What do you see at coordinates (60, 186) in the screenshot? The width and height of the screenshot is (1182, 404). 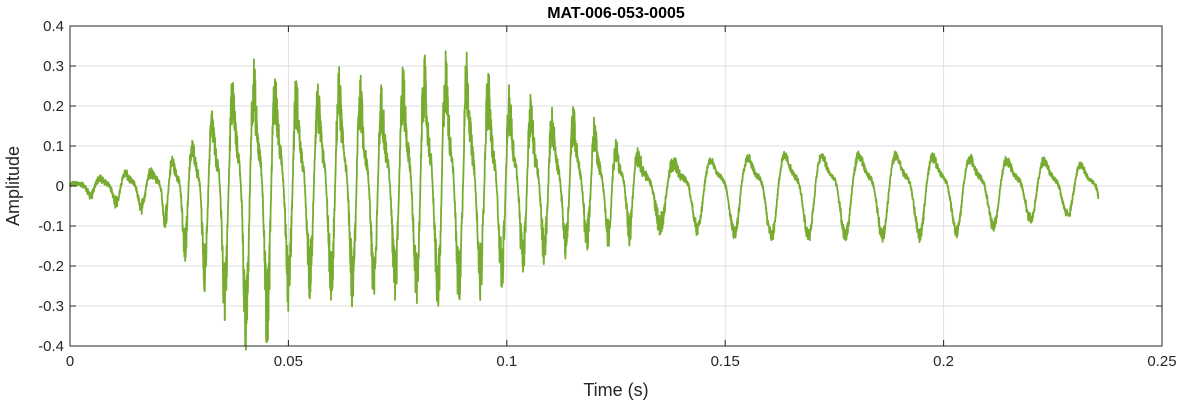 I see `y-tick-label: 0` at bounding box center [60, 186].